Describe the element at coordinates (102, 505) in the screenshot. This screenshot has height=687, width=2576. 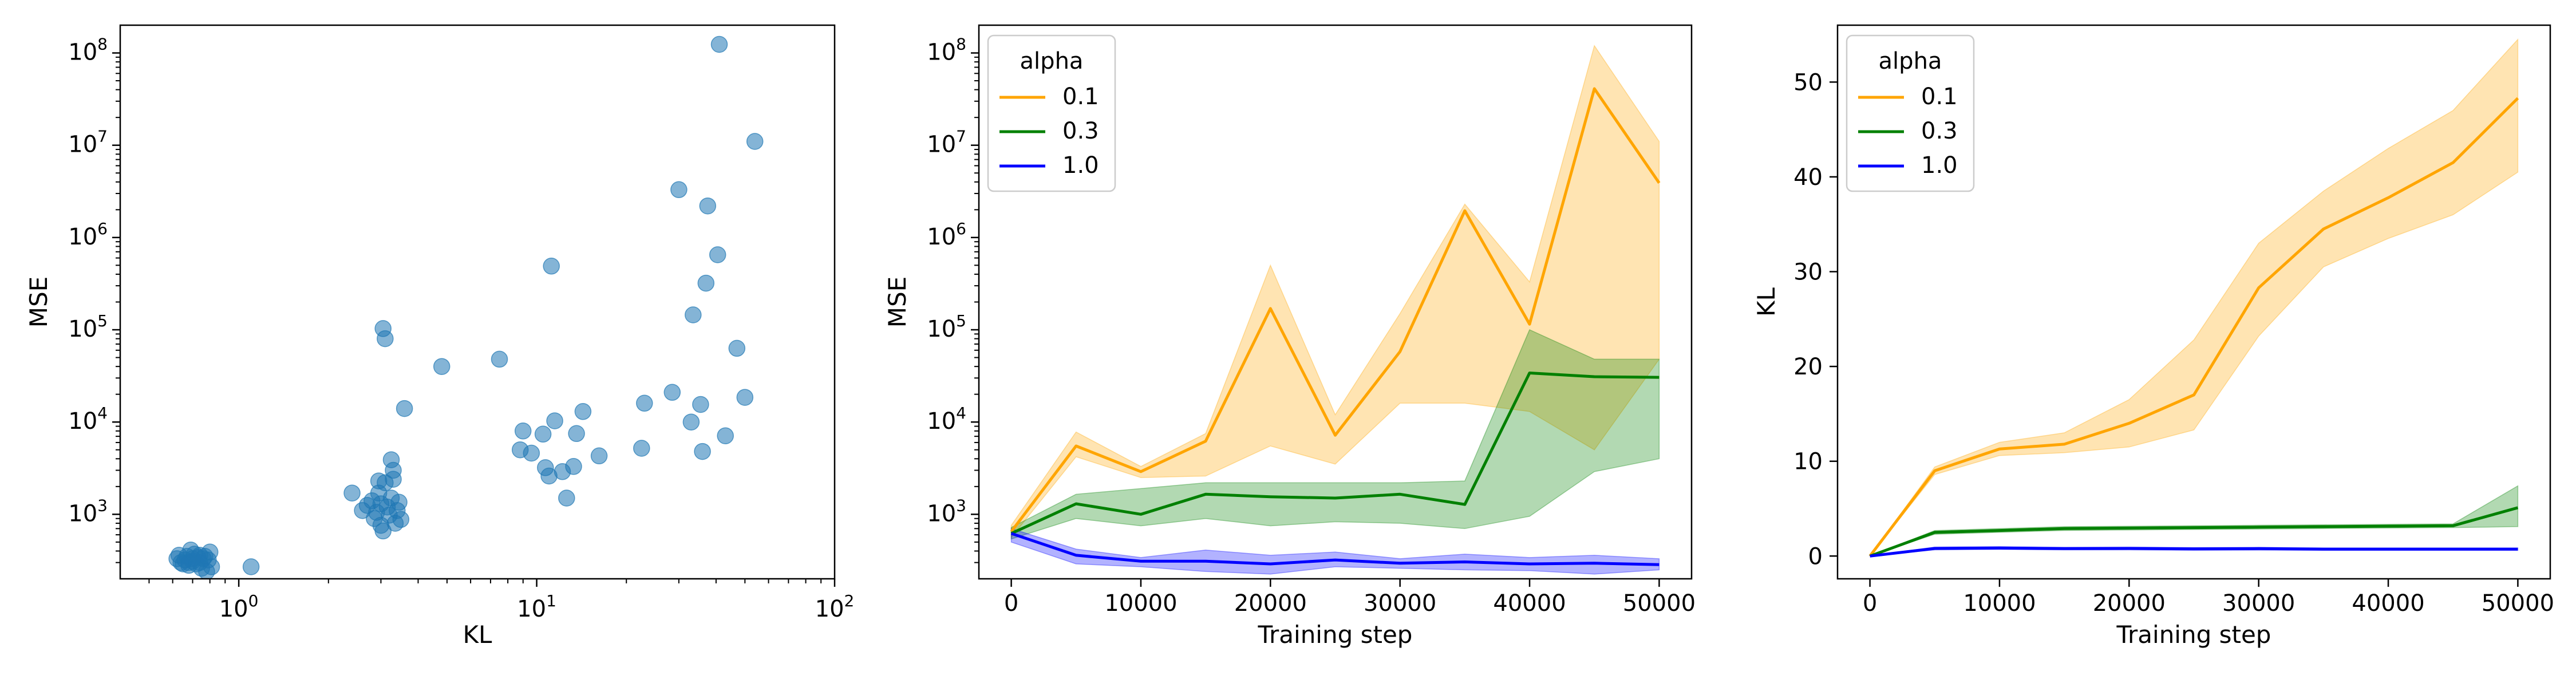
I see `y-tick-exponent: 3` at that location.